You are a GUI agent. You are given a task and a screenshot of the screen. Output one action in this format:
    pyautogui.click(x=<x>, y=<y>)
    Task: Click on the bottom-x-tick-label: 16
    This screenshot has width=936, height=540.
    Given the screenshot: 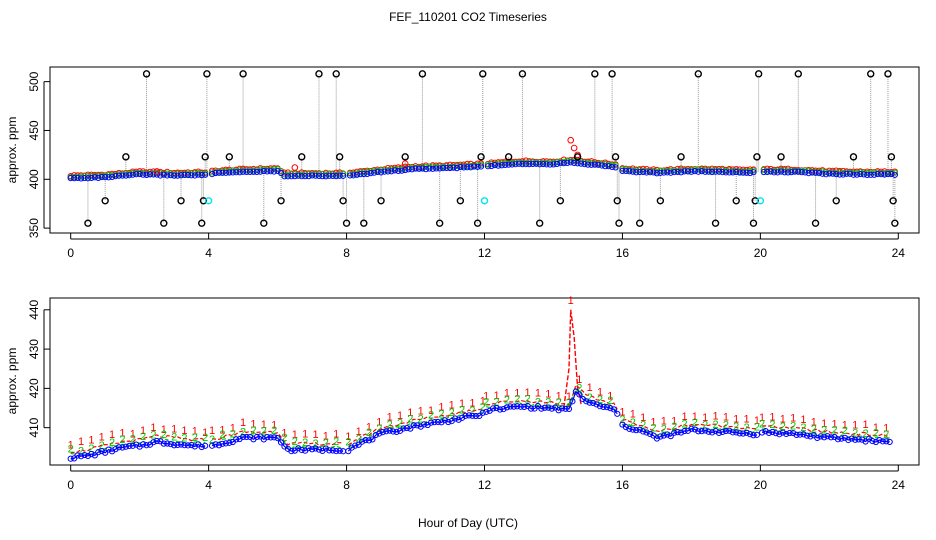 What is the action you would take?
    pyautogui.click(x=623, y=485)
    